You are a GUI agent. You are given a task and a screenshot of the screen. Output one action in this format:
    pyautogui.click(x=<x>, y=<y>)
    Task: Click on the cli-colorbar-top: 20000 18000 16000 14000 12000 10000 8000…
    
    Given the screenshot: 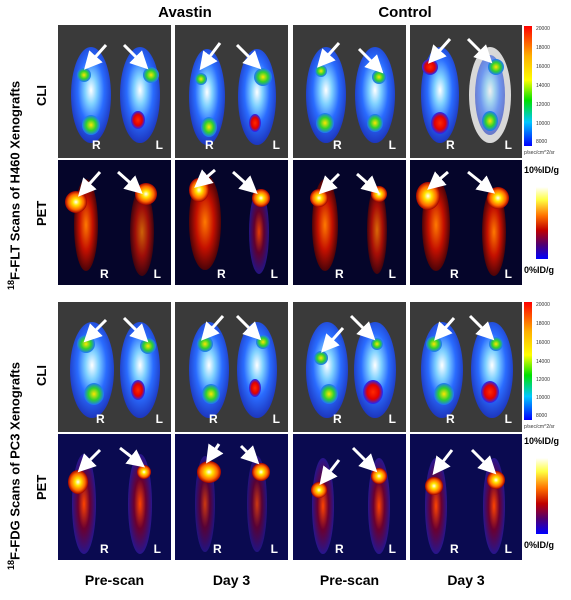 What is the action you would take?
    pyautogui.click(x=546, y=92)
    